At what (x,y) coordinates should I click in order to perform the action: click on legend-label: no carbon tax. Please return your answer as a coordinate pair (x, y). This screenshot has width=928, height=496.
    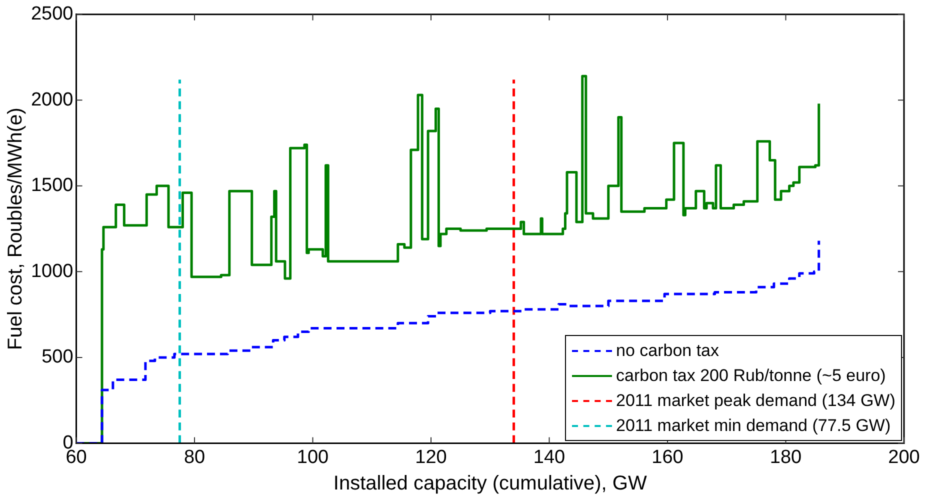
    Looking at the image, I should click on (668, 351).